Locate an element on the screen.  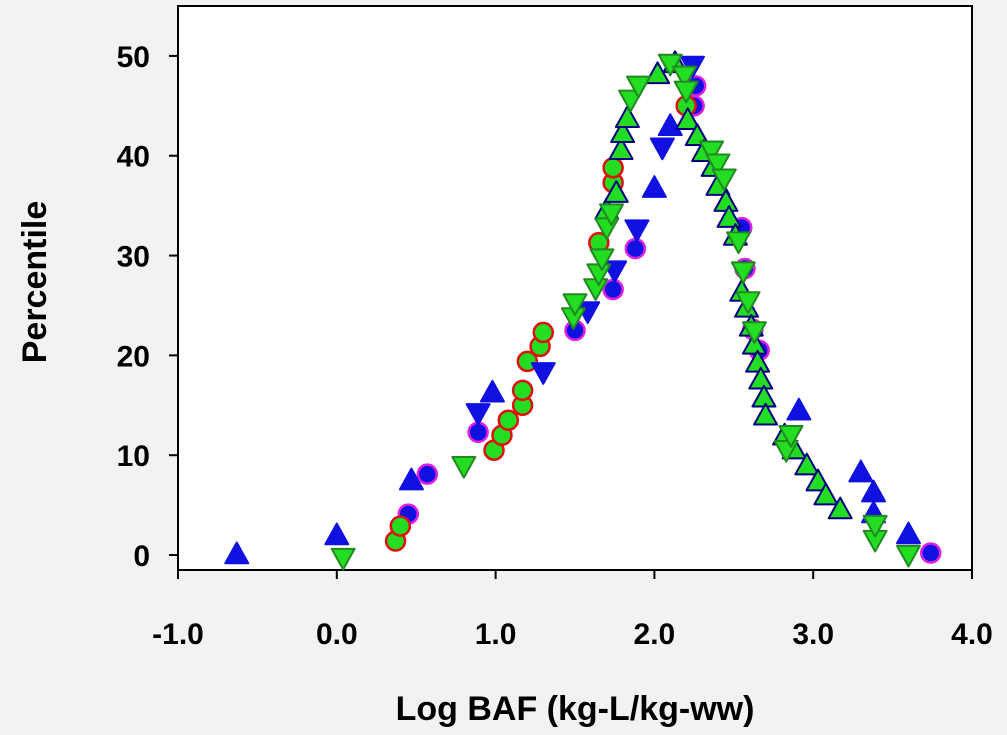
y-tick-label: 20 is located at coordinates (133, 356).